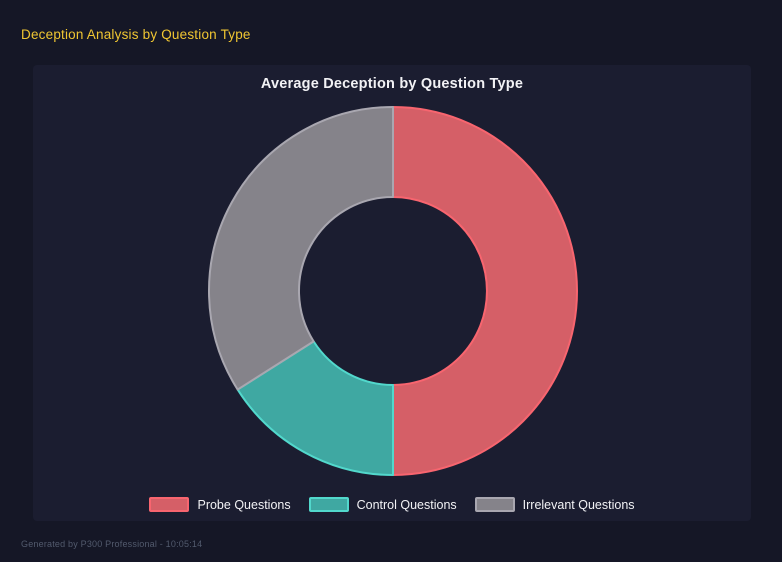 The height and width of the screenshot is (562, 782). Describe the element at coordinates (392, 84) in the screenshot. I see `chart-title: Average Deception by Question Type` at that location.